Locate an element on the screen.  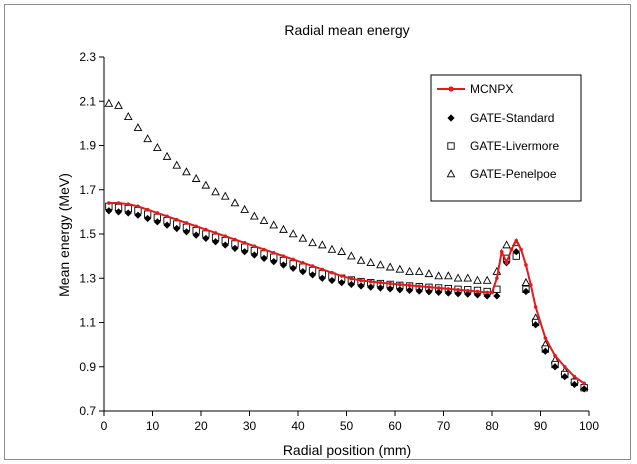
x-tick-label: 20 is located at coordinates (201, 426).